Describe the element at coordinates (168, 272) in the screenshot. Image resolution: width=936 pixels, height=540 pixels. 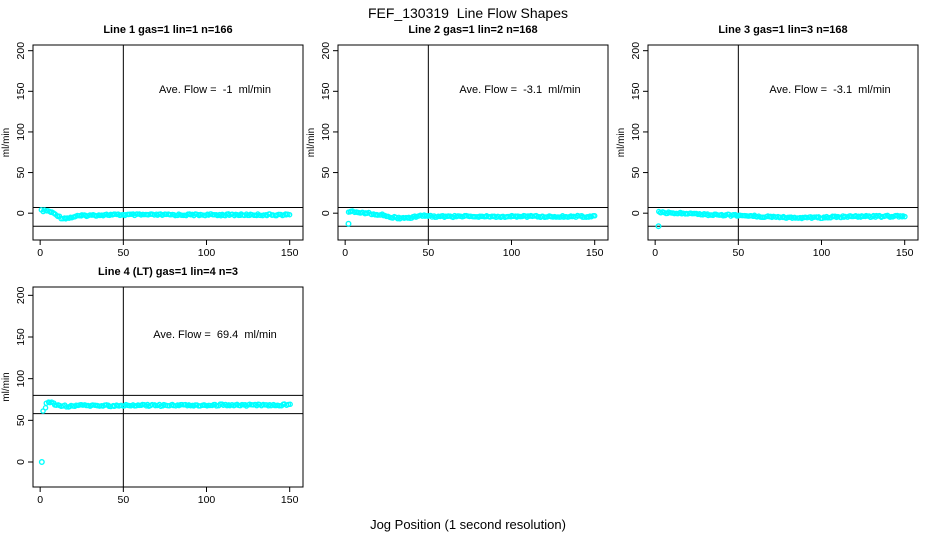
I see `subplot-line4-title: Line 4 (LT) gas=1 lin=4 n=3` at that location.